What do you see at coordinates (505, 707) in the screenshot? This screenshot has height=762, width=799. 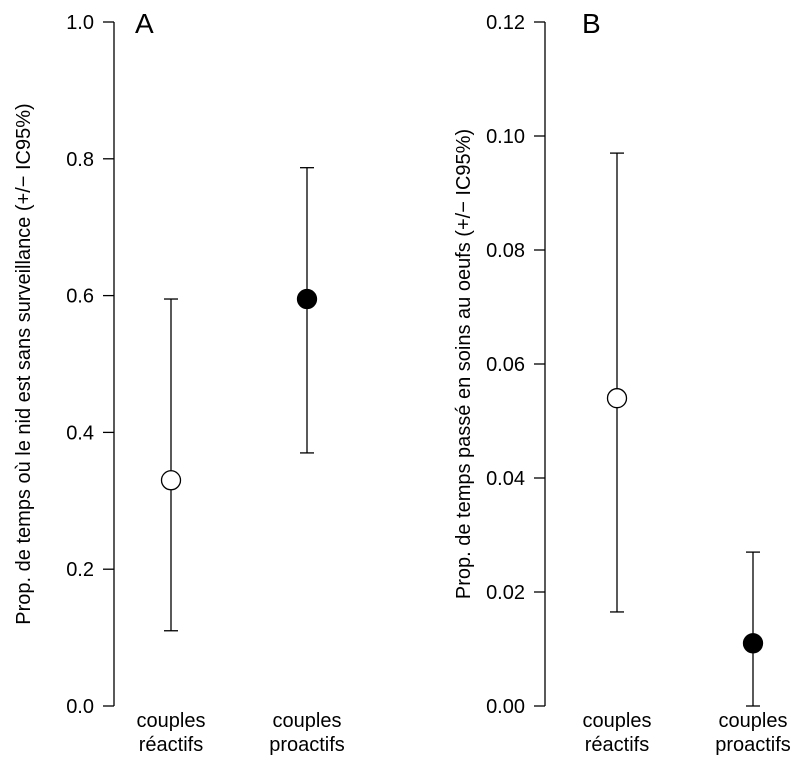 I see `y-tick-label: 0.00` at bounding box center [505, 707].